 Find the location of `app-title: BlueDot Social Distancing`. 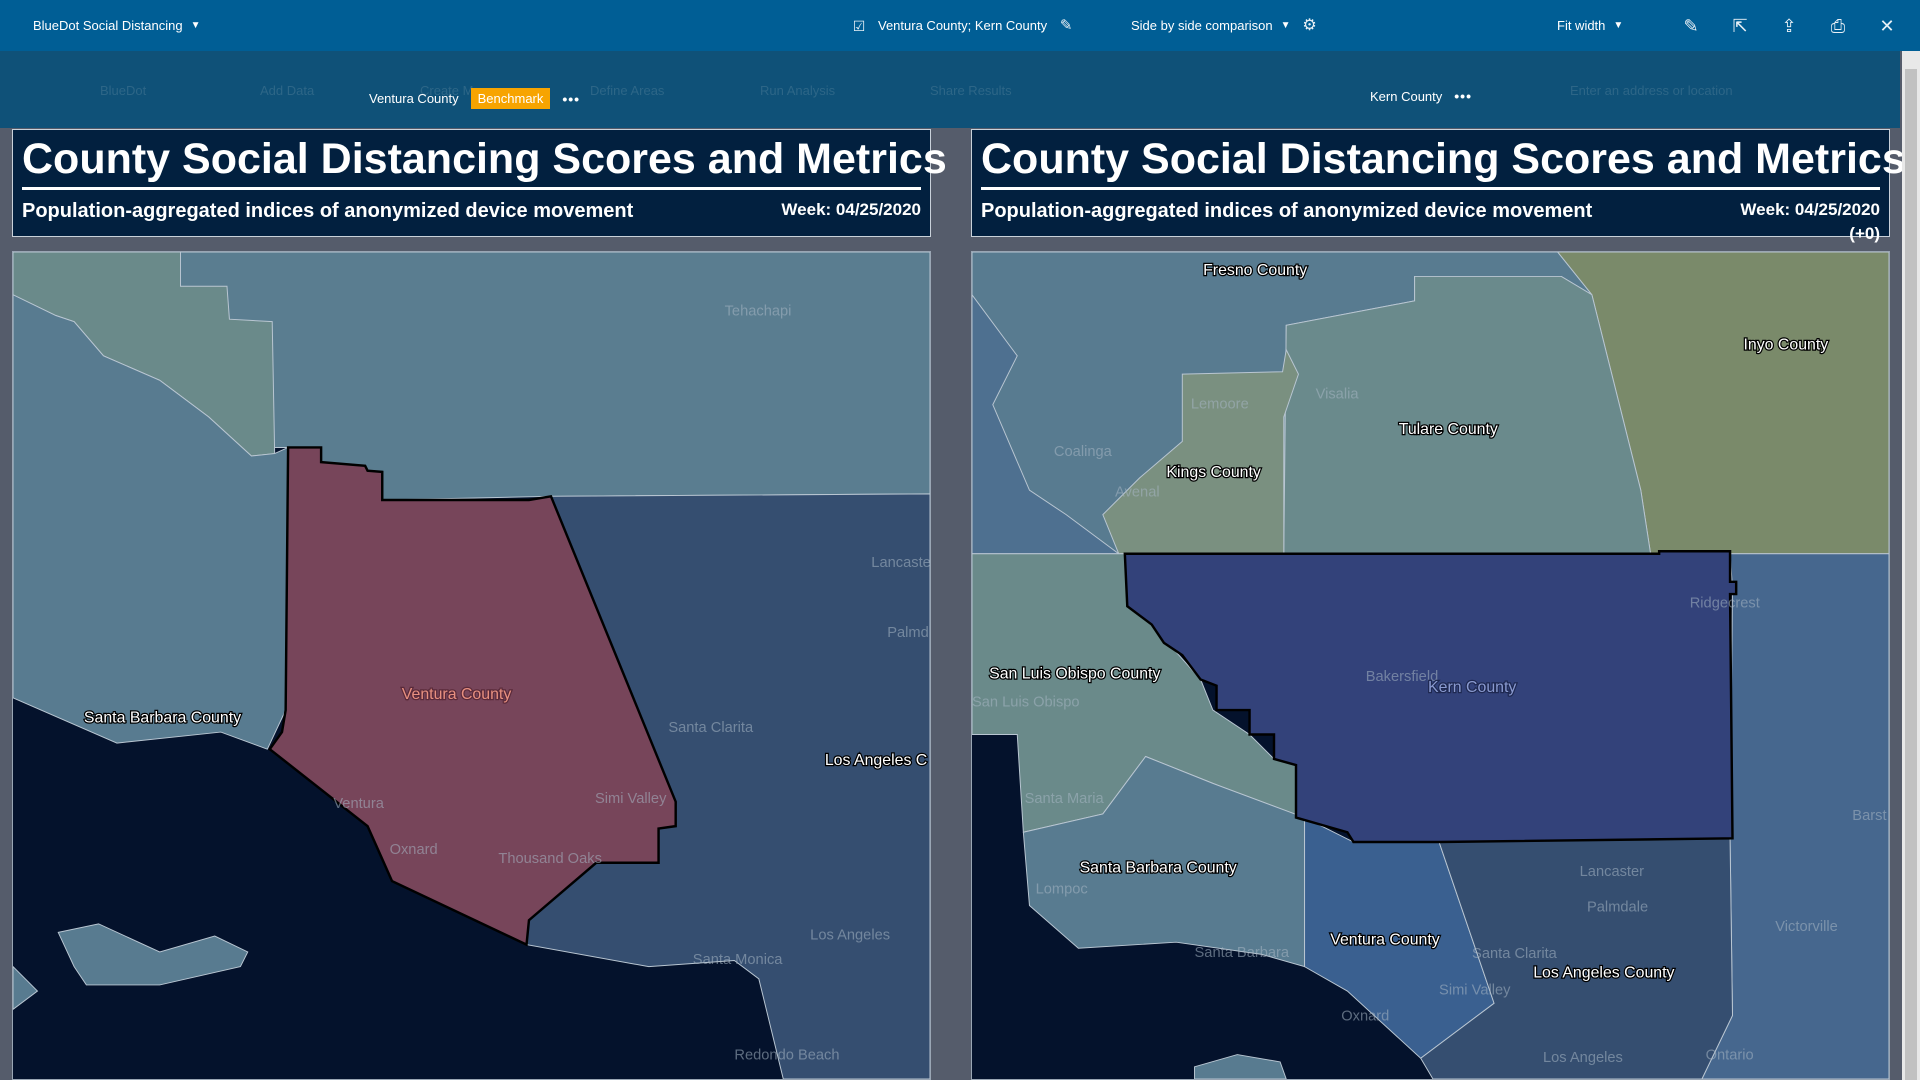

app-title: BlueDot Social Distancing is located at coordinates (108, 25).